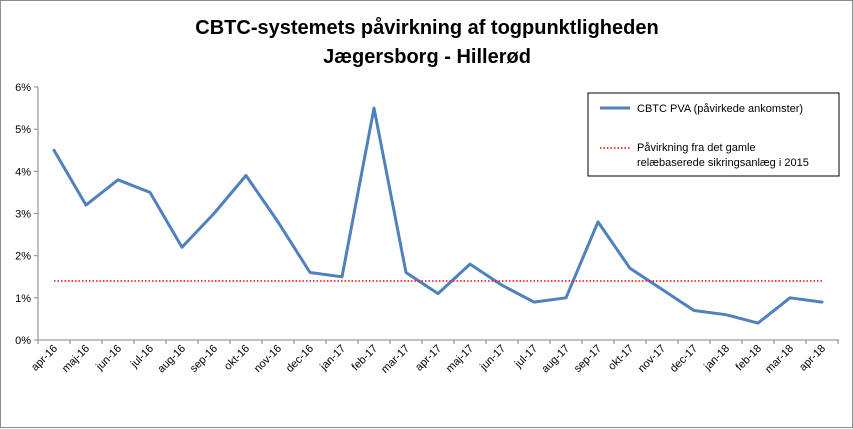  I want to click on x-tick-label: sep-16, so click(204, 359).